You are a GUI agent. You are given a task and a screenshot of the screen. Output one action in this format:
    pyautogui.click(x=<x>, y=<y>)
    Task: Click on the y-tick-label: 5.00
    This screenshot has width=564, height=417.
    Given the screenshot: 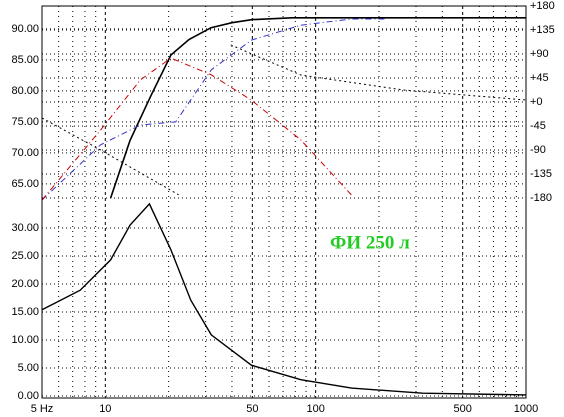 What is the action you would take?
    pyautogui.click(x=28, y=368)
    